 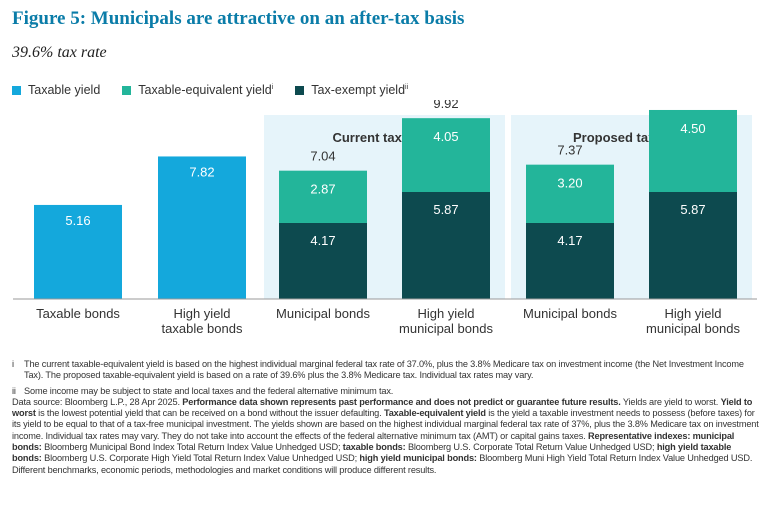 I want to click on data-label: 3.20, so click(x=569, y=183).